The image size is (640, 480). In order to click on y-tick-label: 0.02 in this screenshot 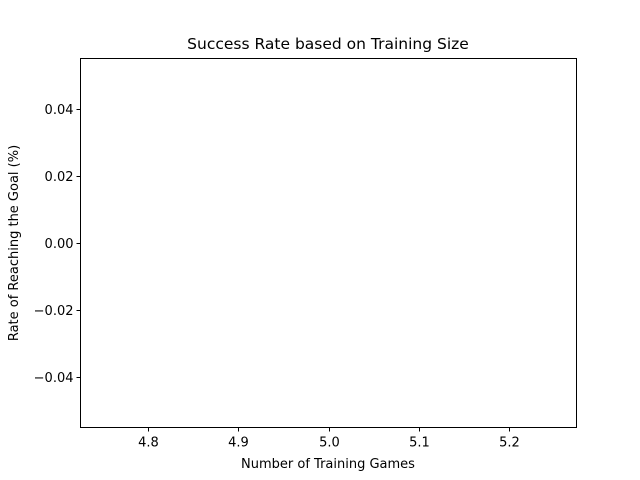, I will do `click(59, 177)`.